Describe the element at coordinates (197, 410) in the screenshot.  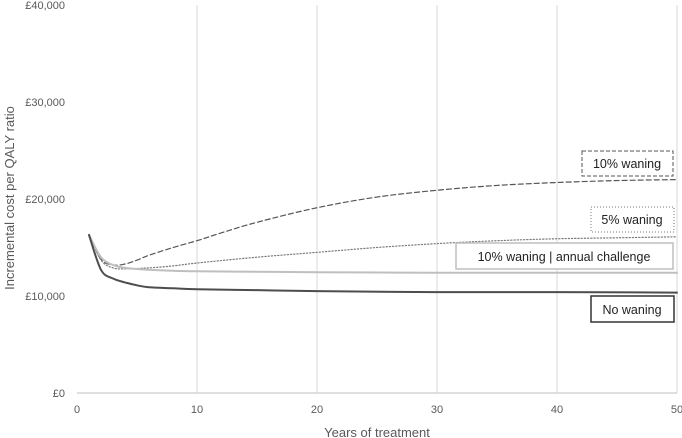
I see `x-tick-label: 10` at that location.